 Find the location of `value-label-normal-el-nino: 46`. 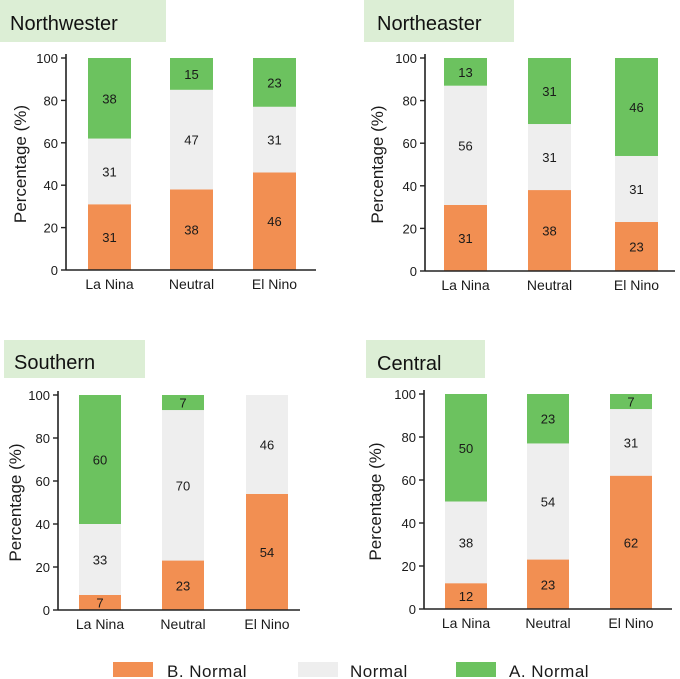

value-label-normal-el-nino: 46 is located at coordinates (267, 444).